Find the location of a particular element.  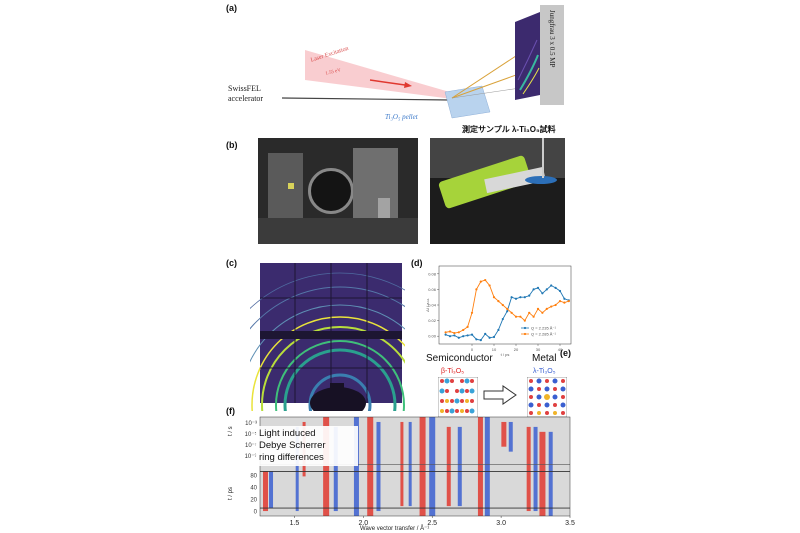

legend-marker is located at coordinates (525, 328).